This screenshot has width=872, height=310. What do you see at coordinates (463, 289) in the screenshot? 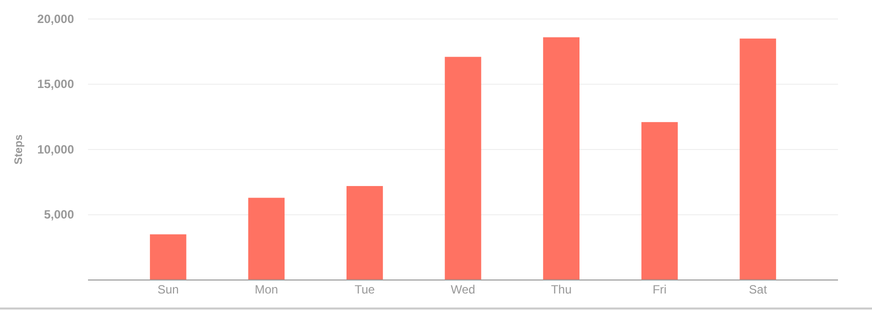
I see `x-tick-label: Wed` at bounding box center [463, 289].